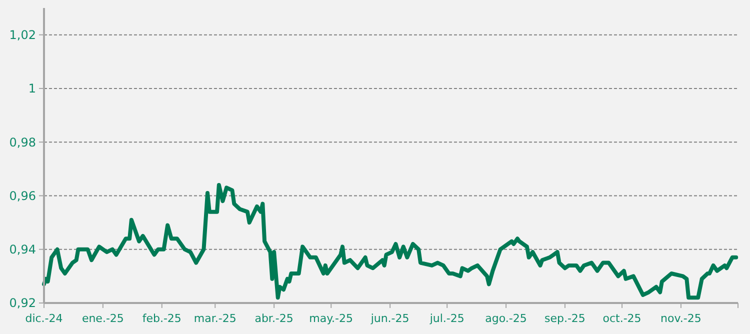 This screenshot has width=750, height=334. Describe the element at coordinates (506, 318) in the screenshot. I see `x-tick-label: ago.-25` at that location.